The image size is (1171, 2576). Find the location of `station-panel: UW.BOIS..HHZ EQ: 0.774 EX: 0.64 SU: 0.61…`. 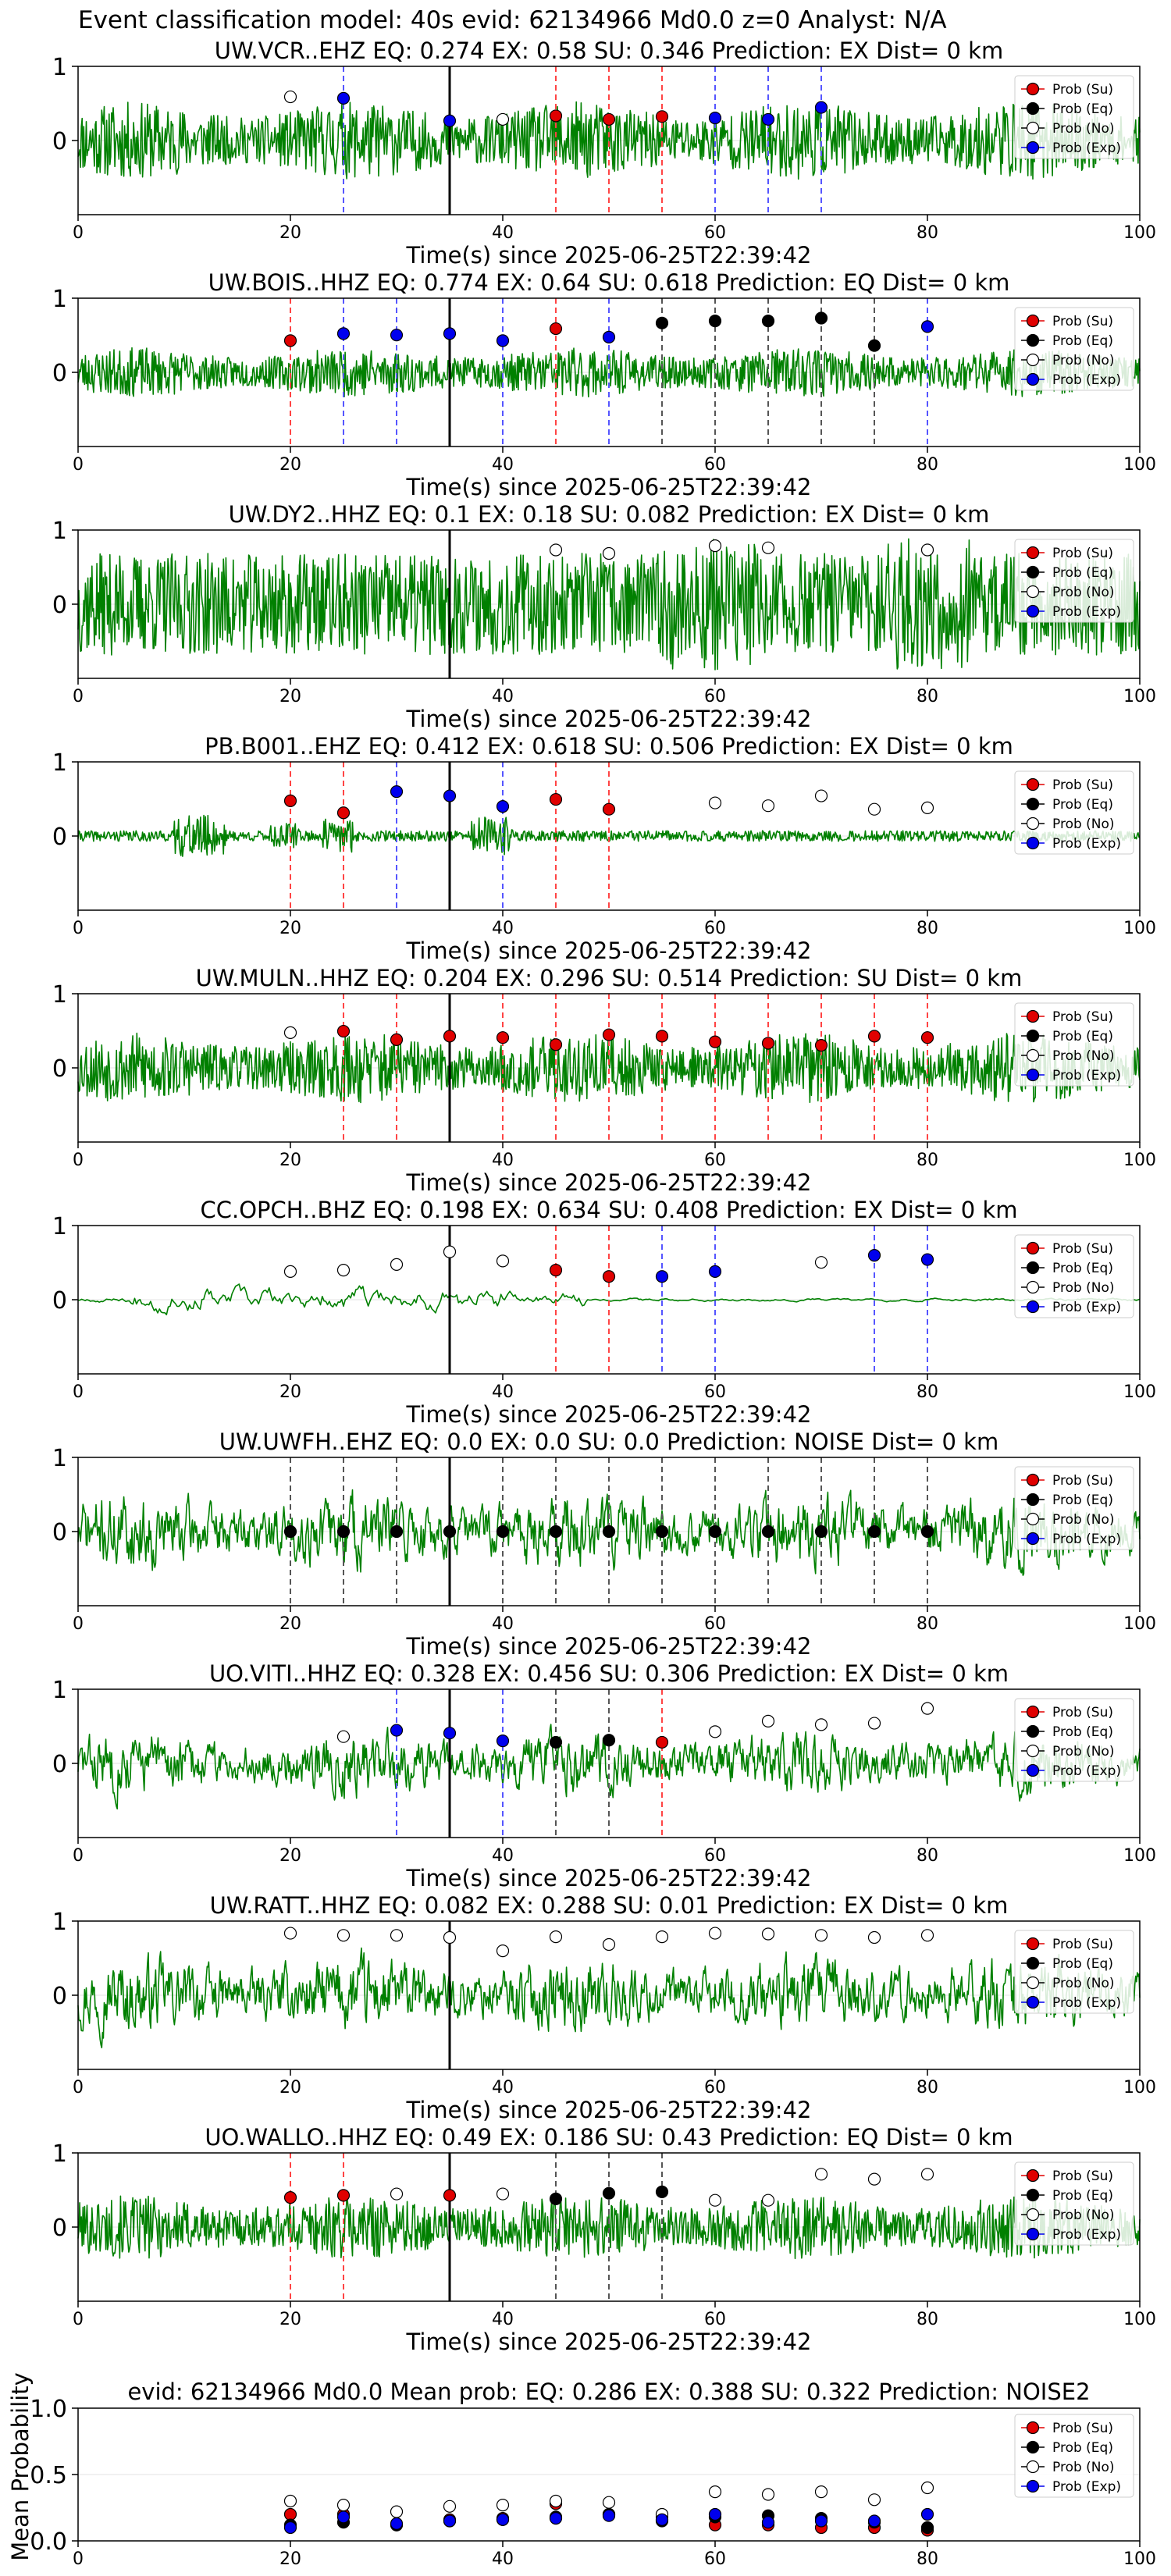

station-panel: UW.BOIS..HHZ EQ: 0.774 EX: 0.64 SU: 0.61… is located at coordinates (604, 384).